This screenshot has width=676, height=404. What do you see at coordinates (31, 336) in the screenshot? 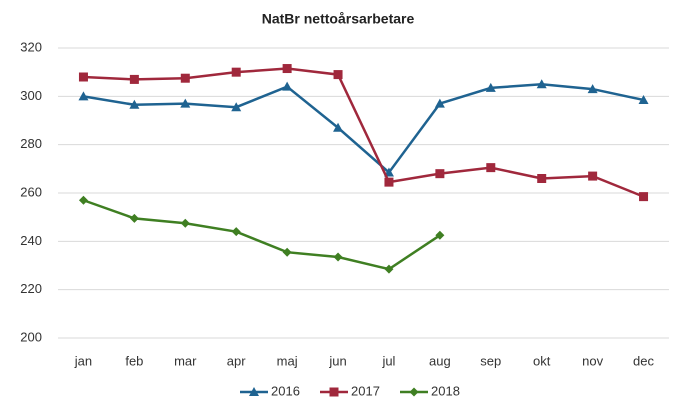
I see `y-tick-label: 200` at bounding box center [31, 336].